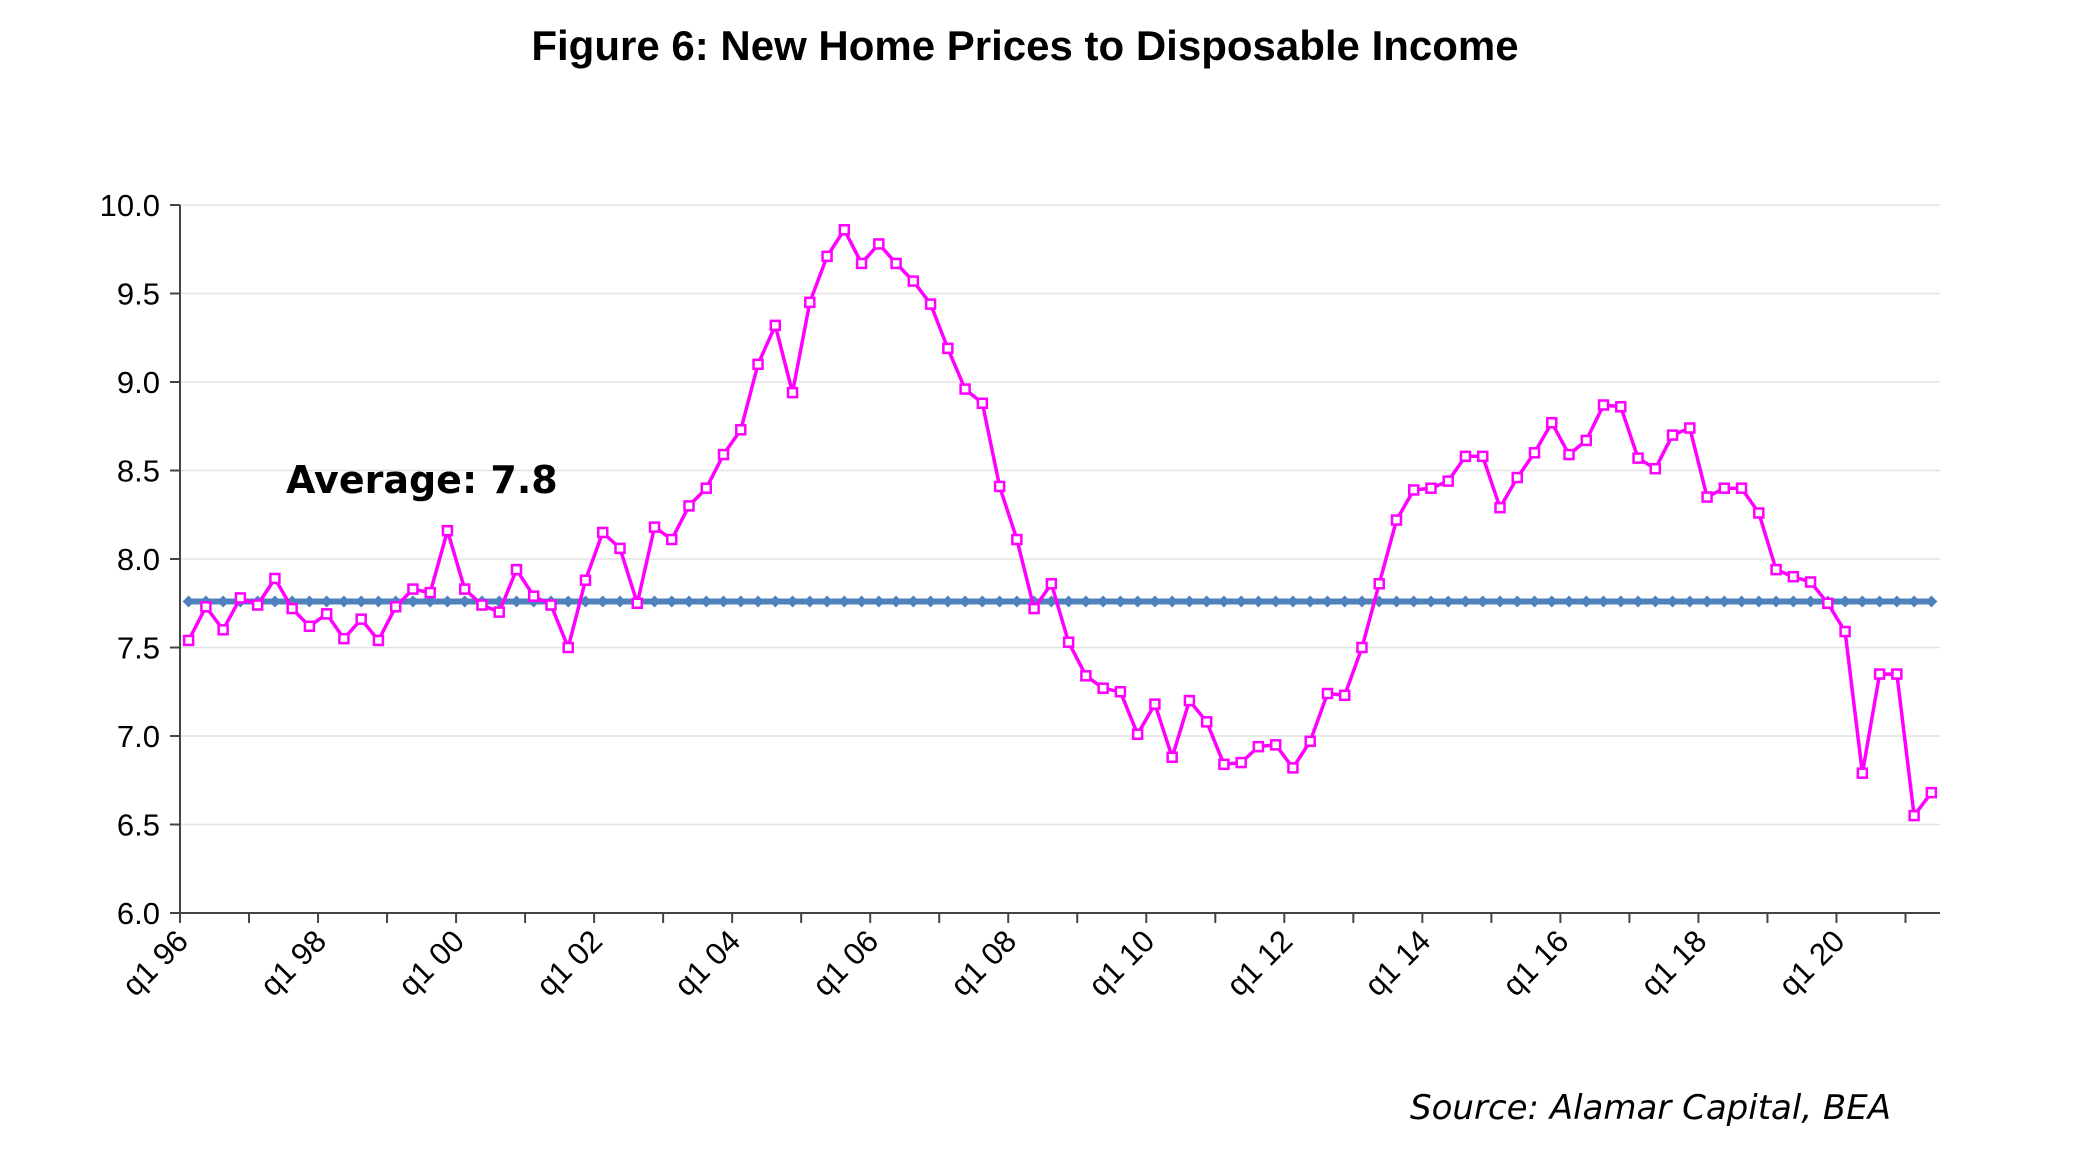  I want to click on x-tick-label: q1 20, so click(1812, 963).